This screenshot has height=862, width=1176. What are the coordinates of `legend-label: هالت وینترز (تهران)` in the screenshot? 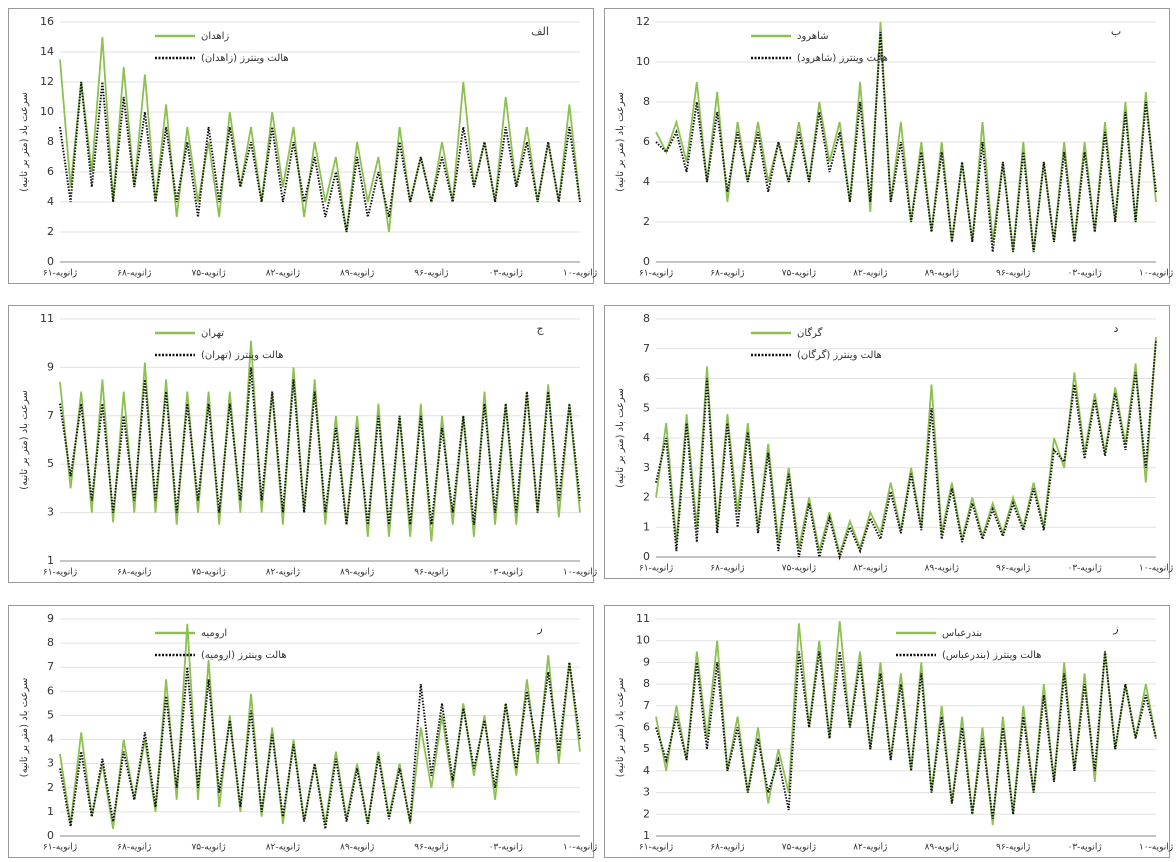 It's located at (242, 355).